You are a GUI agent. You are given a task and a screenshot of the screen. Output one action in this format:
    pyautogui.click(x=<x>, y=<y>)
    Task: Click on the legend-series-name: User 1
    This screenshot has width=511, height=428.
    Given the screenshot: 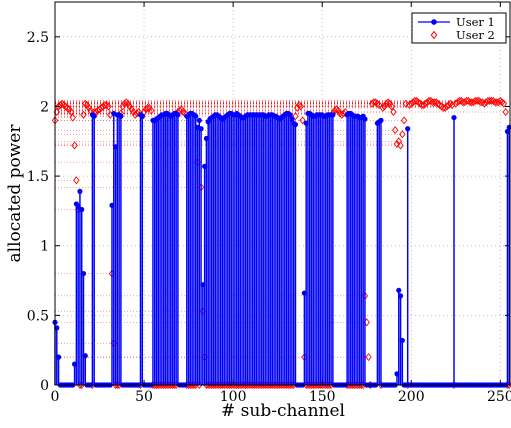 What is the action you would take?
    pyautogui.click(x=475, y=22)
    